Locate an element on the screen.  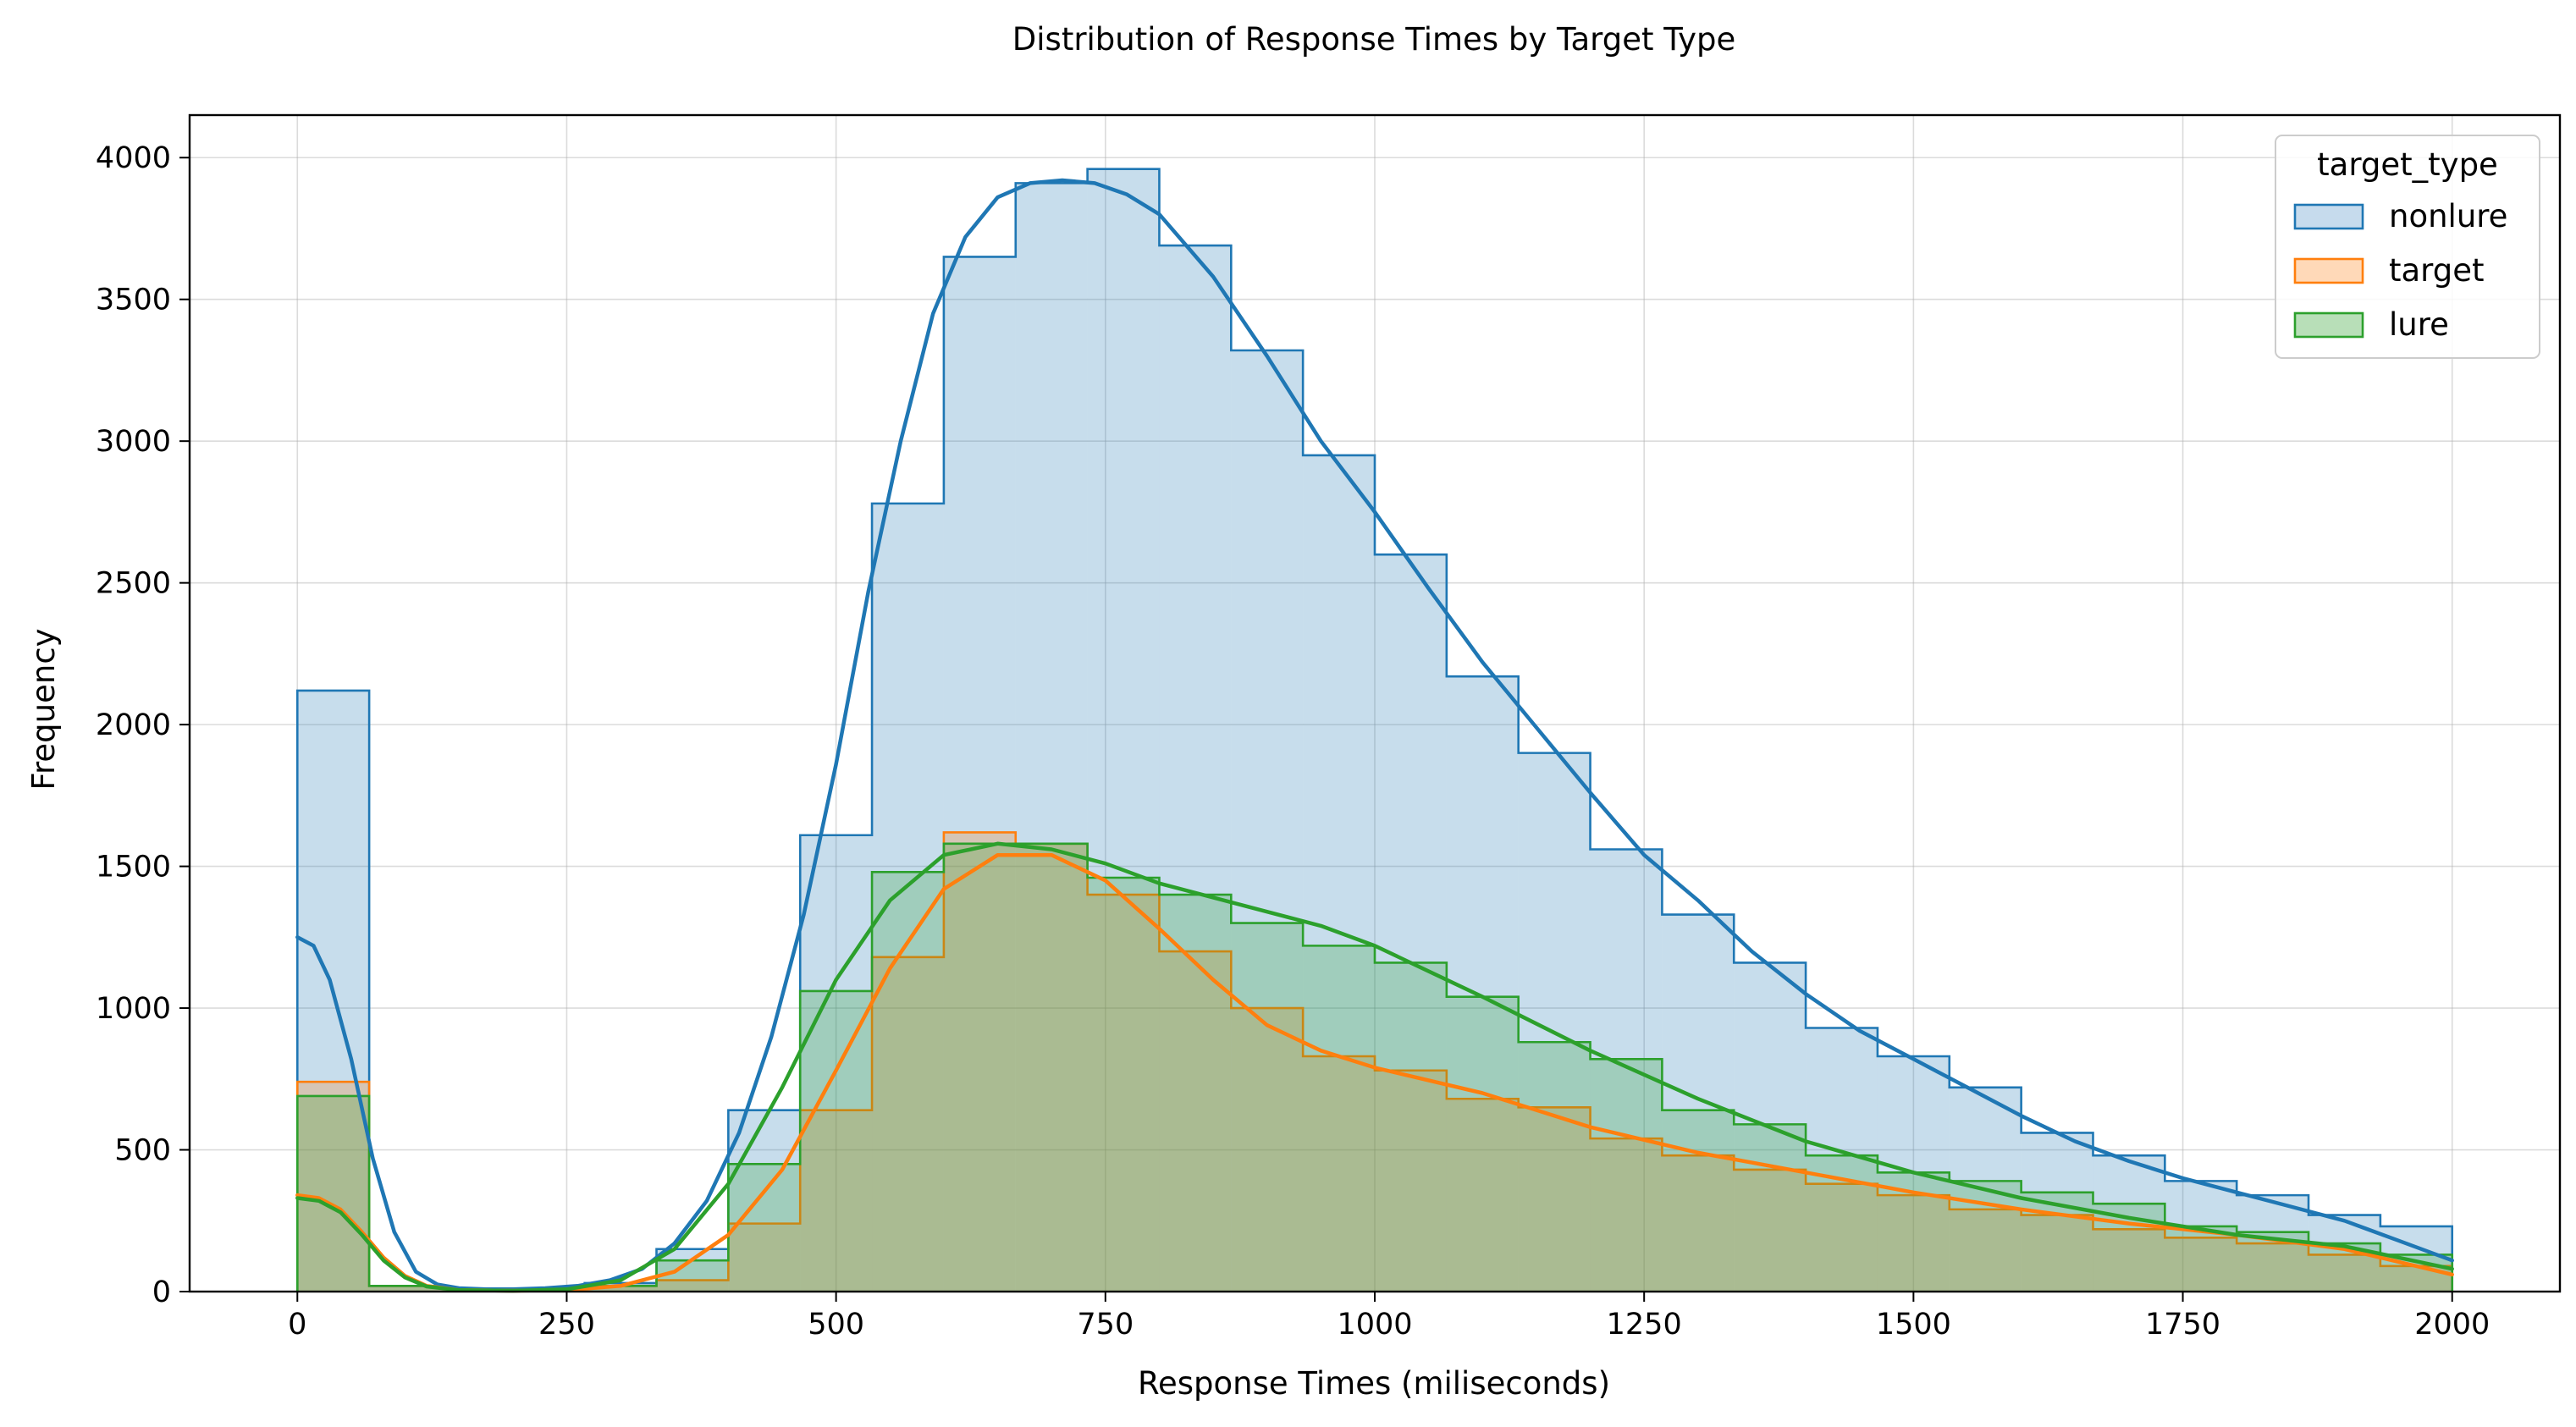
x-axis-label: Response Times (miliseconds) is located at coordinates (1374, 1383).